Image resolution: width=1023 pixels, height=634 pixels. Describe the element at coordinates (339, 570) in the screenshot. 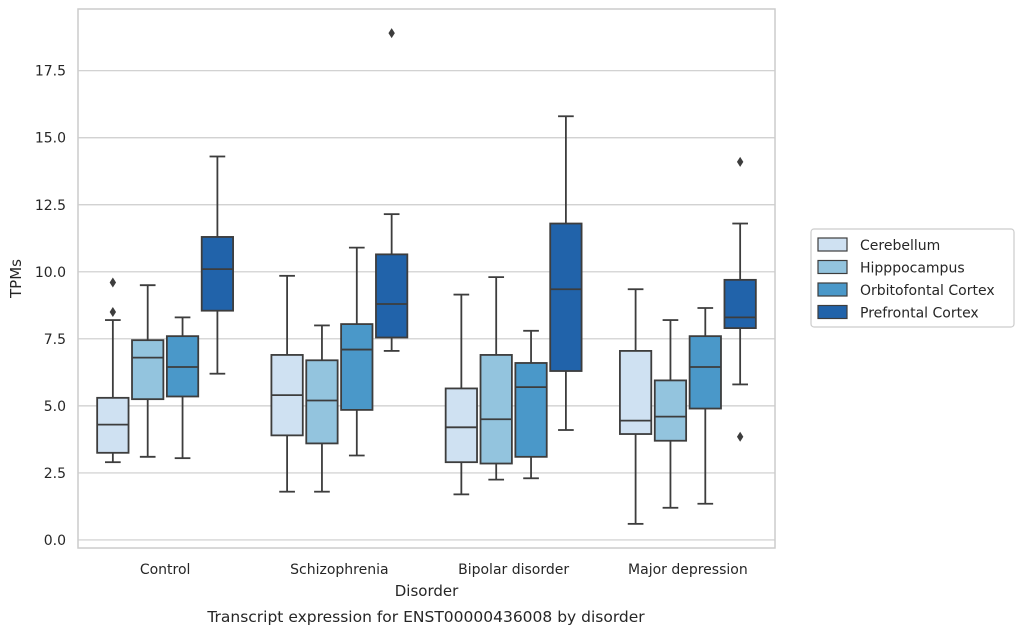

I see `x-tick-label: Schizophrenia` at that location.